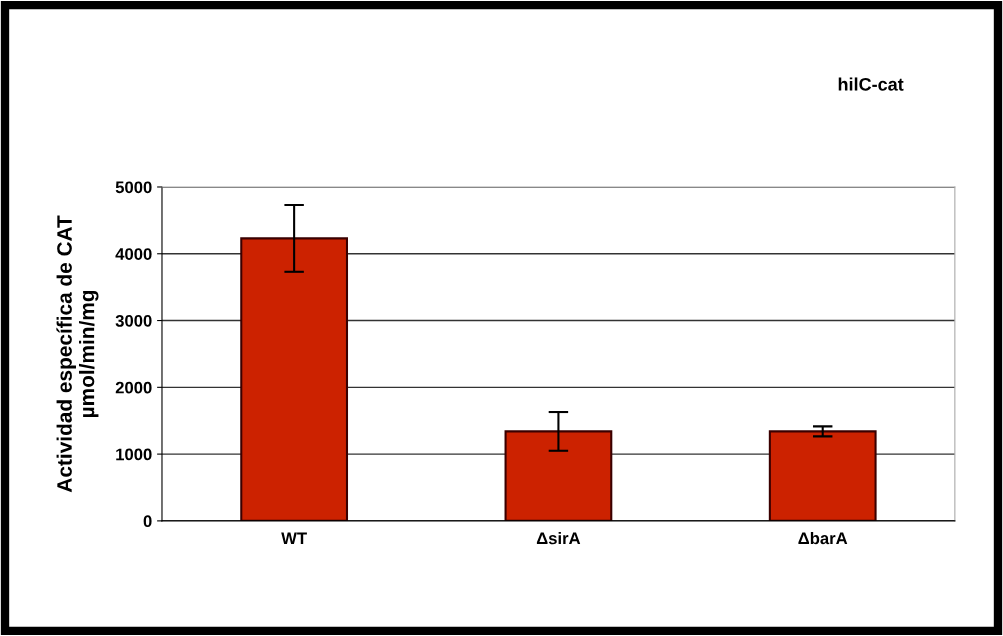 Image resolution: width=1003 pixels, height=636 pixels. Describe the element at coordinates (133, 254) in the screenshot. I see `y-tick-label: 4000` at that location.